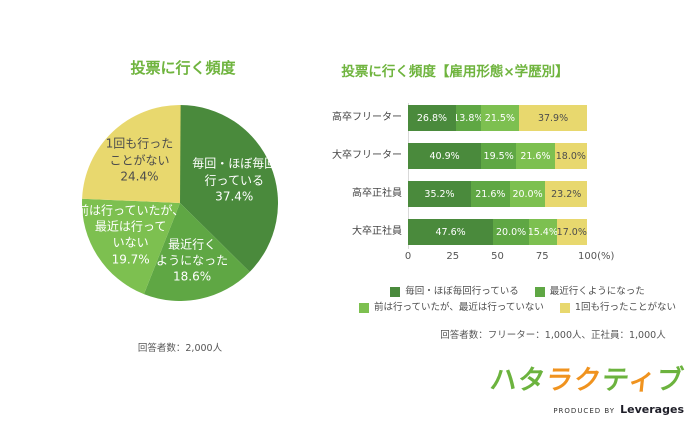 This screenshot has width=700, height=433. Describe the element at coordinates (139, 160) in the screenshot. I see `pie-segment-label-3: 1回も行った ことがない 24.4%` at that location.